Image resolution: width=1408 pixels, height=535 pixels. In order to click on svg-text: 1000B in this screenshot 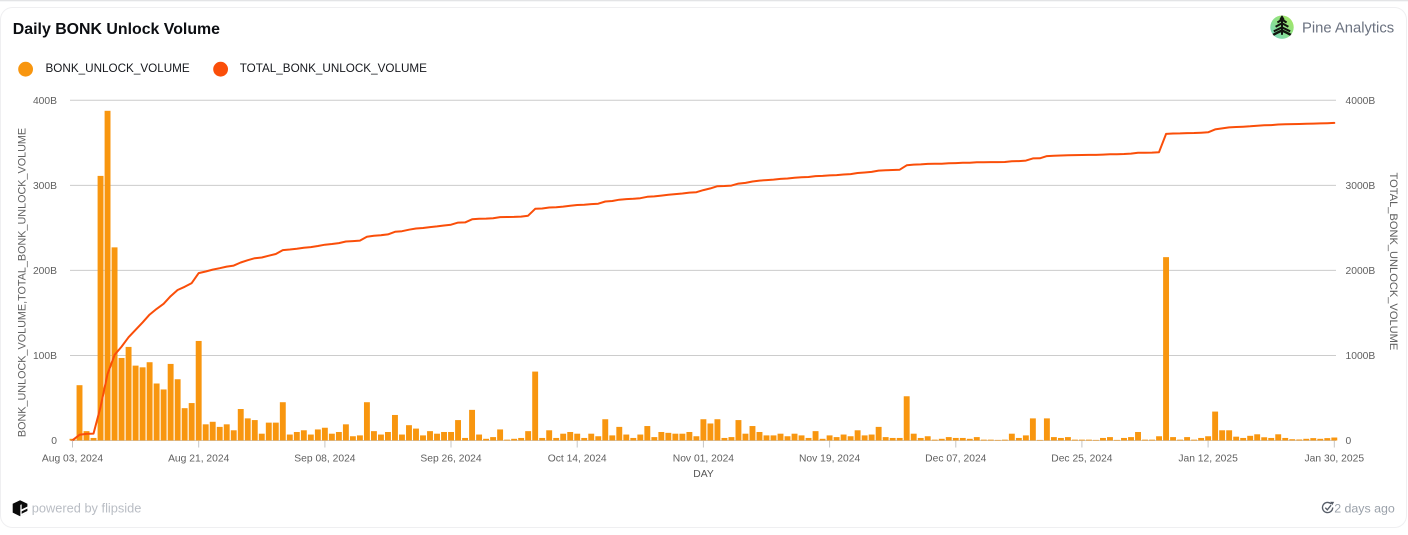, I will do `click(1361, 356)`.